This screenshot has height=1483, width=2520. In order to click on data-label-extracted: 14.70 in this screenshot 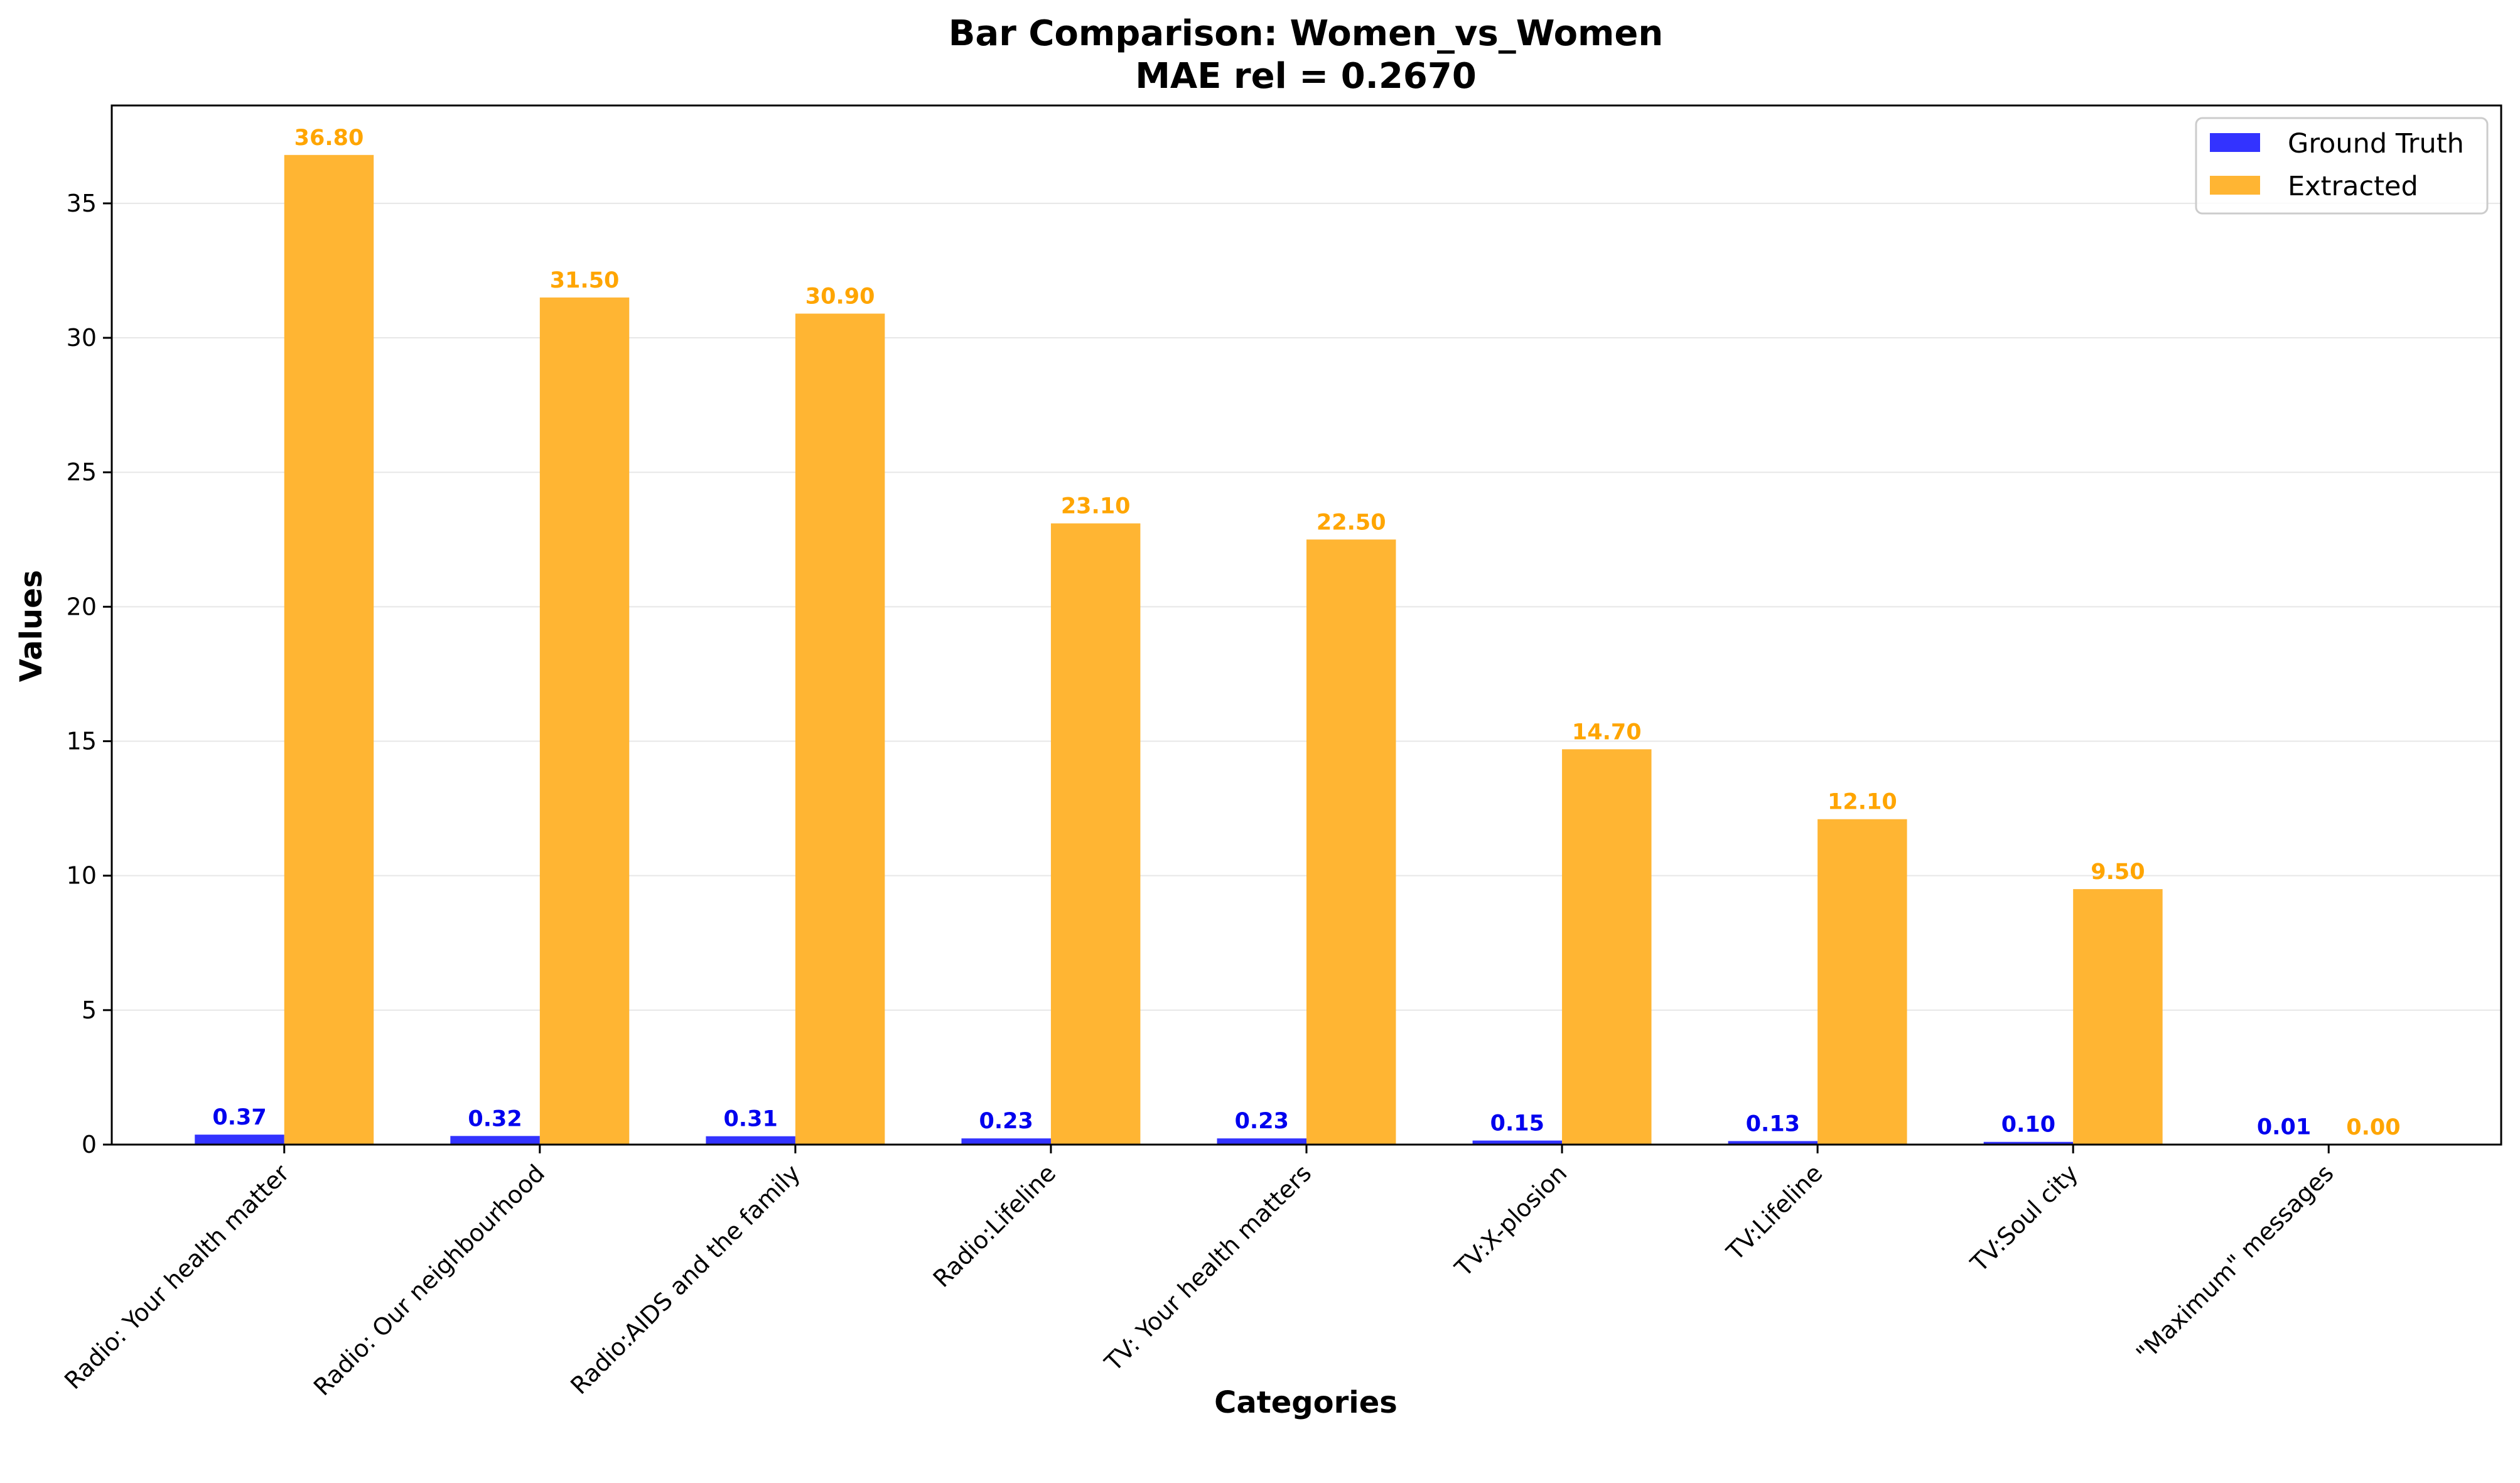, I will do `click(1607, 732)`.